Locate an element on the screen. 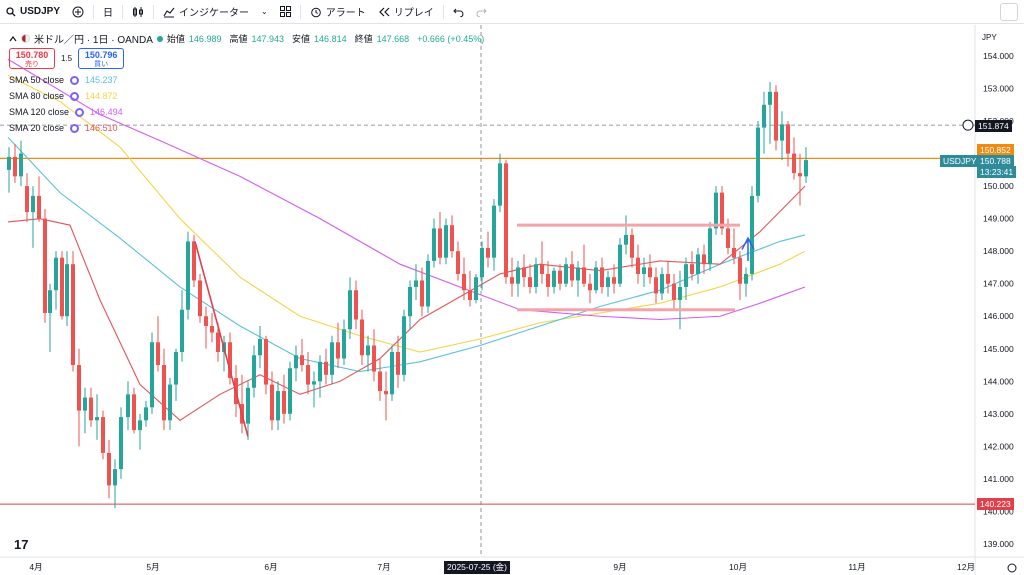  sma-legend-item: SMA 20 close 146.510 is located at coordinates (248, 128).